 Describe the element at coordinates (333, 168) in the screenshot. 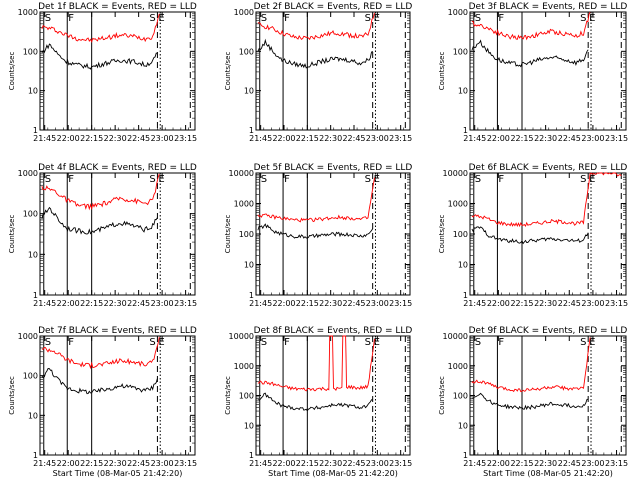

I see `panel-title: Det 5f BLACK = Events, RED = LLD` at that location.